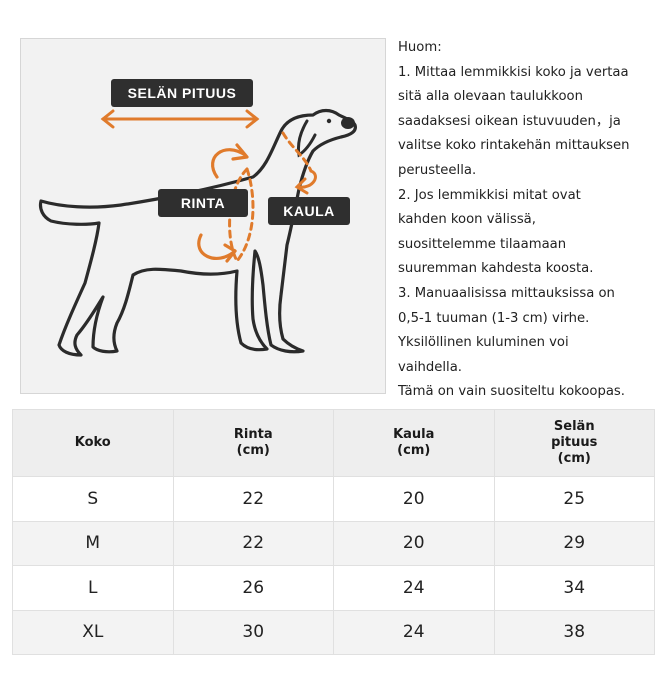 The width and height of the screenshot is (670, 690). I want to click on notes-line: suuremman kahdesta koosta., so click(496, 269).